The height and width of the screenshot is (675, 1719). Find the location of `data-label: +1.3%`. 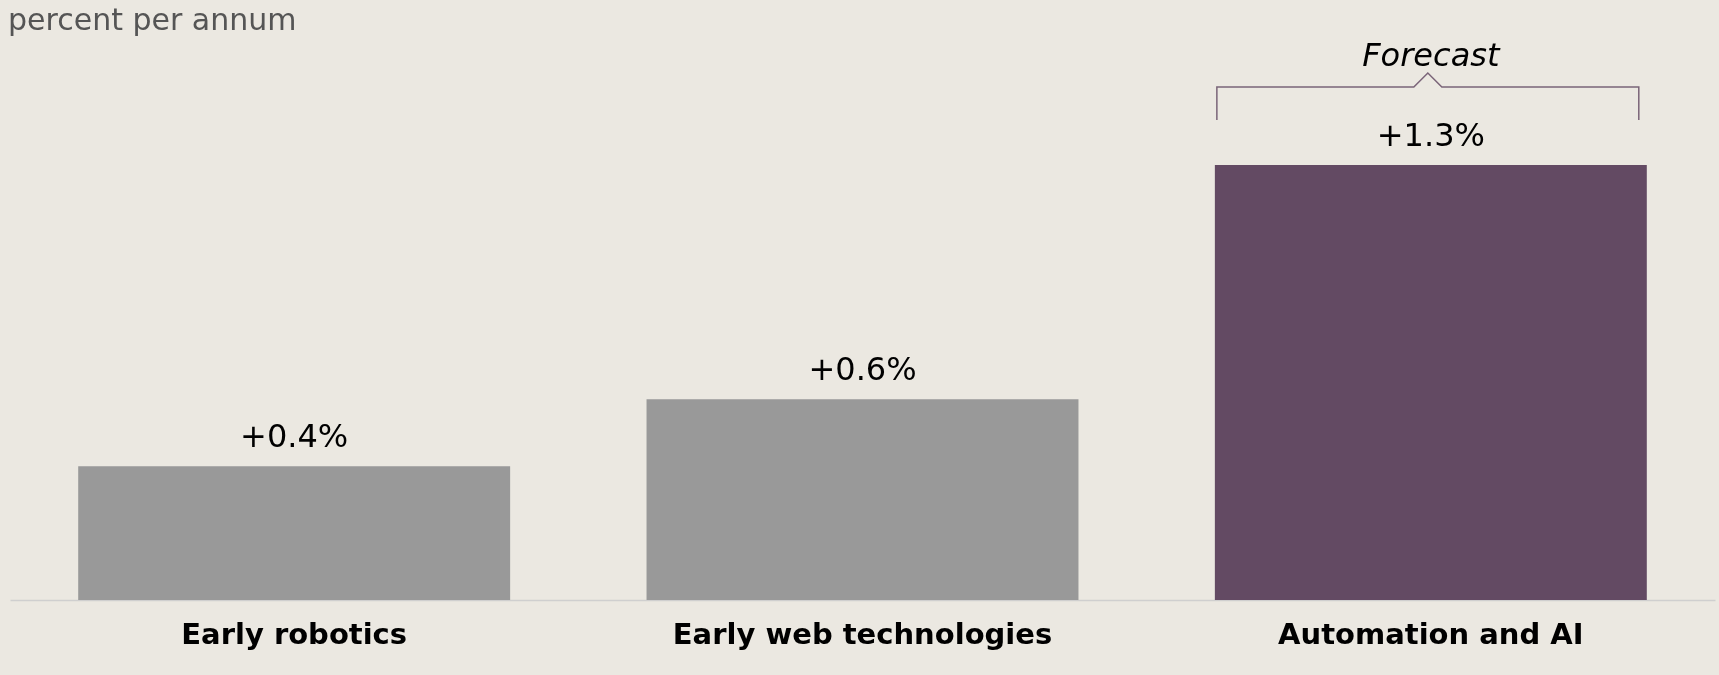

data-label: +1.3% is located at coordinates (1430, 135).